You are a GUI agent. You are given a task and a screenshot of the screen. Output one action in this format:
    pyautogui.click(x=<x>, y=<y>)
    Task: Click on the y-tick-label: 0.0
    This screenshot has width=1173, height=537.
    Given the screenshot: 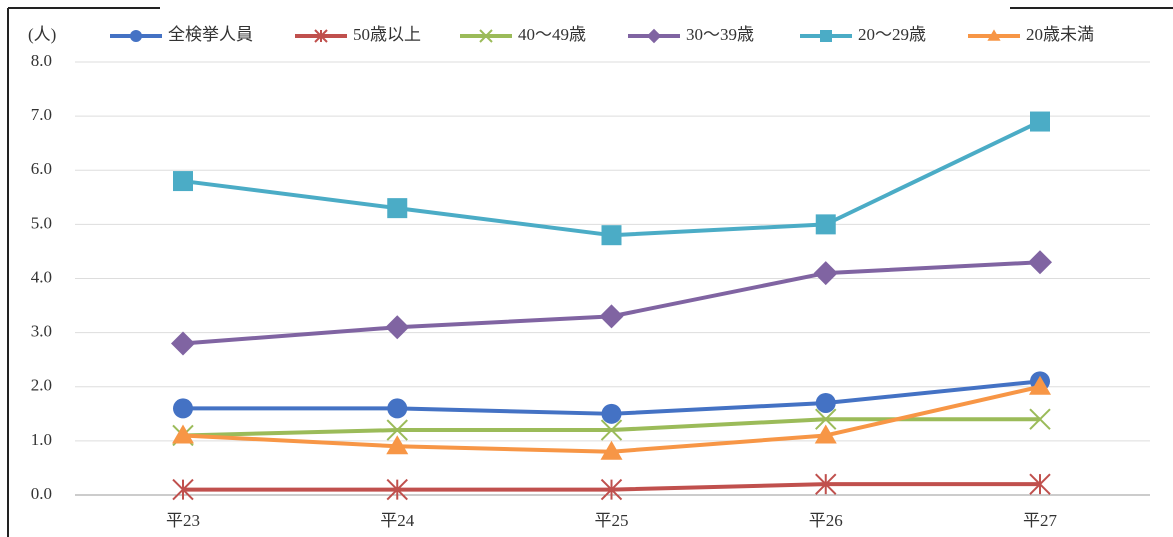 What is the action you would take?
    pyautogui.click(x=41, y=493)
    